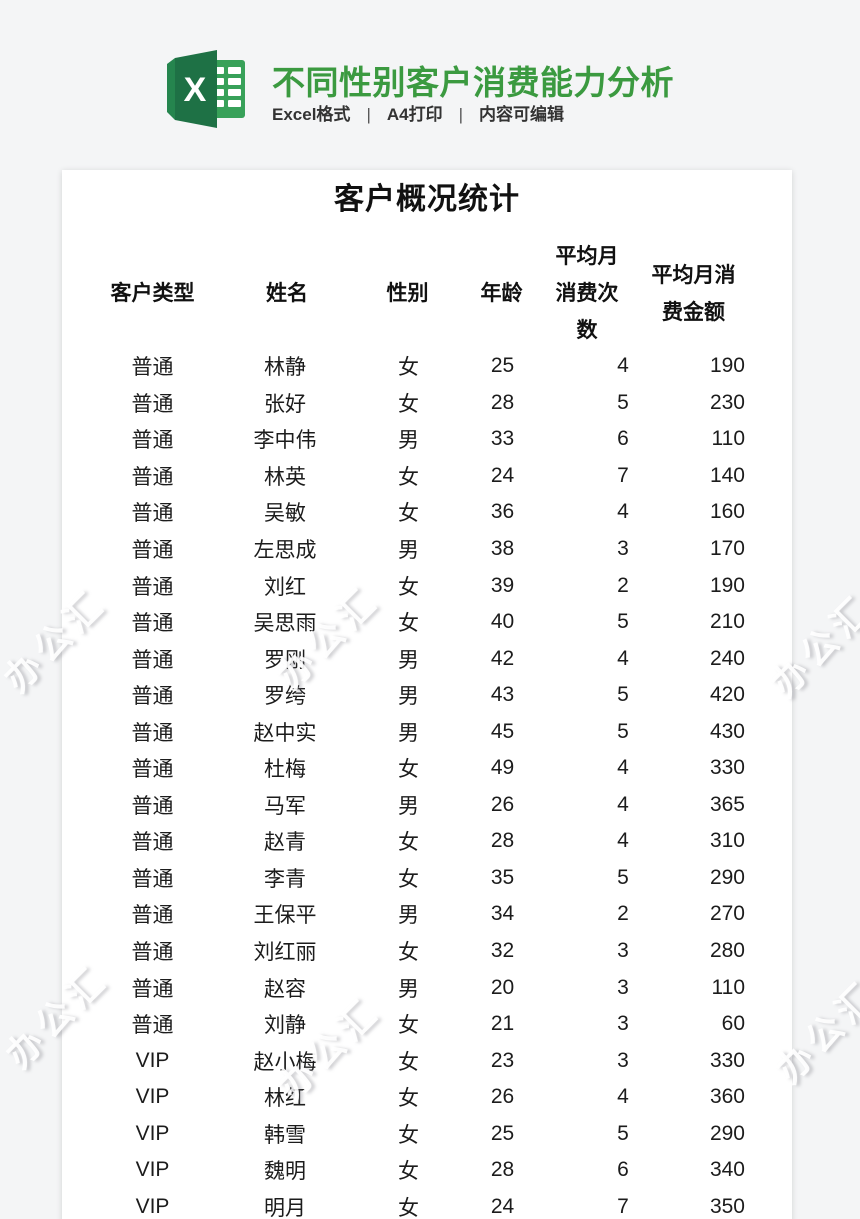  Describe the element at coordinates (502, 585) in the screenshot. I see `cell-age: 39` at that location.